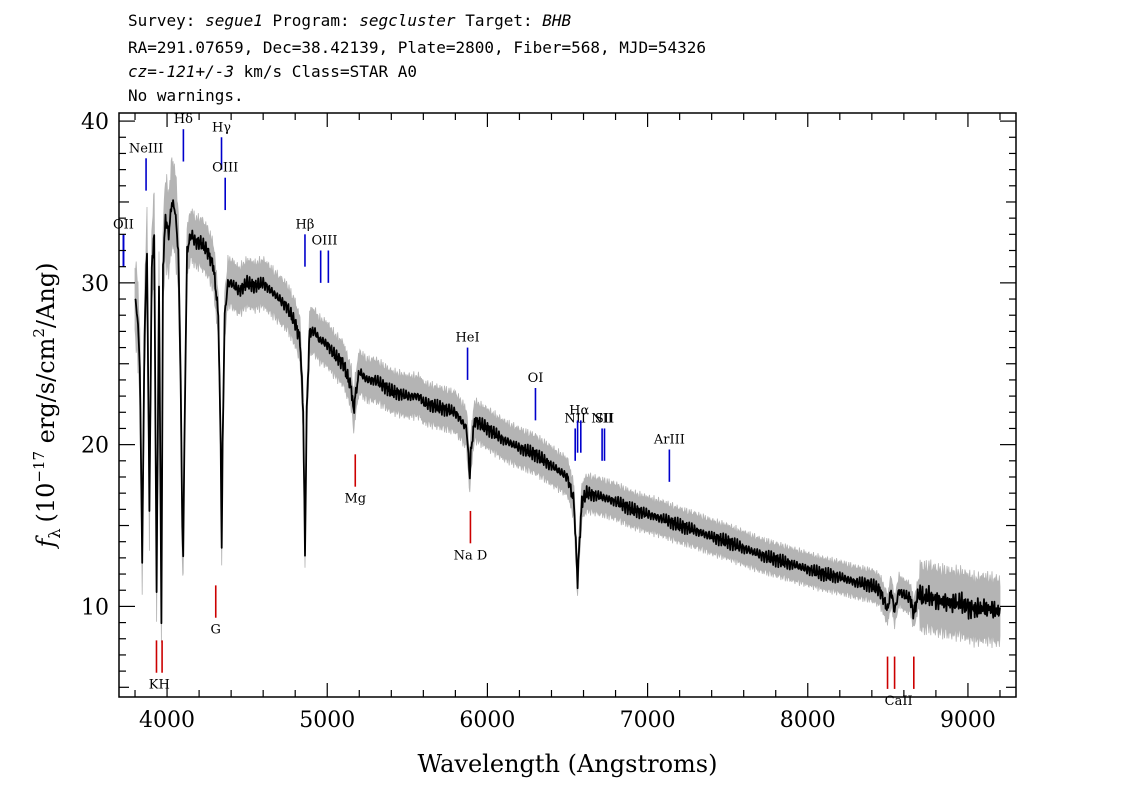  What do you see at coordinates (467, 338) in the screenshot?
I see `line-marker-label: HeI` at bounding box center [467, 338].